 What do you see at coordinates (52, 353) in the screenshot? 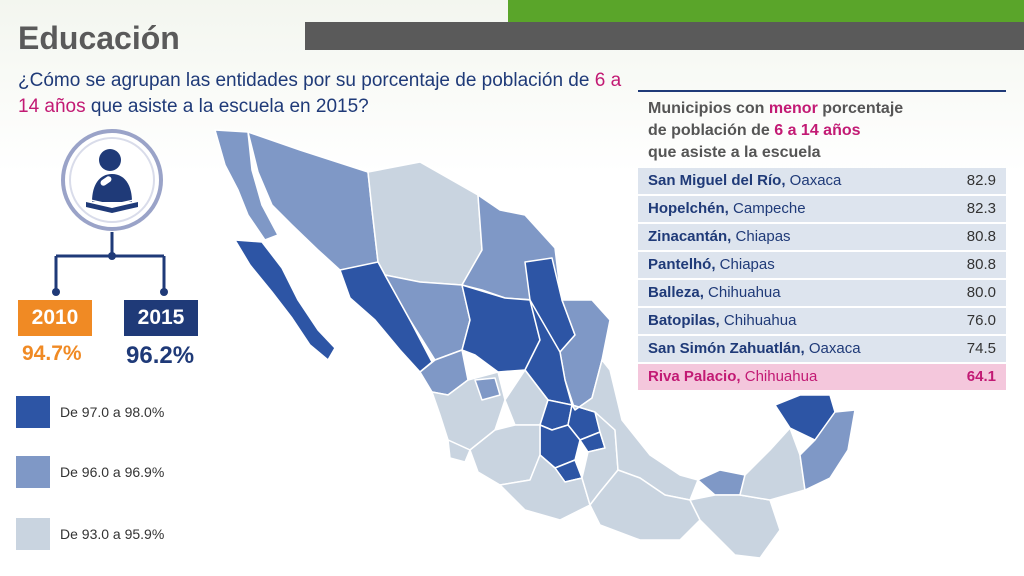
I see `year-2010-value: 94.7%` at bounding box center [52, 353].